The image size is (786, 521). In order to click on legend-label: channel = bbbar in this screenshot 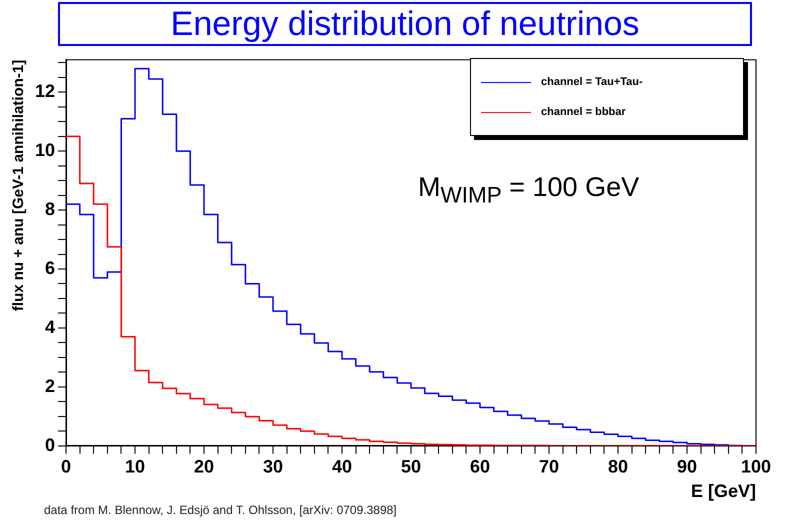, I will do `click(583, 112)`.